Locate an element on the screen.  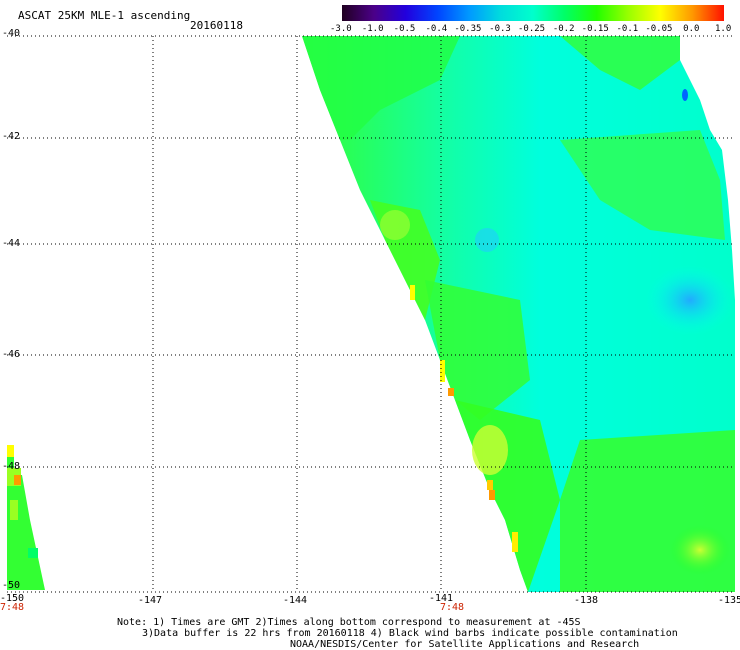
left-swath is located at coordinates (26, 517).